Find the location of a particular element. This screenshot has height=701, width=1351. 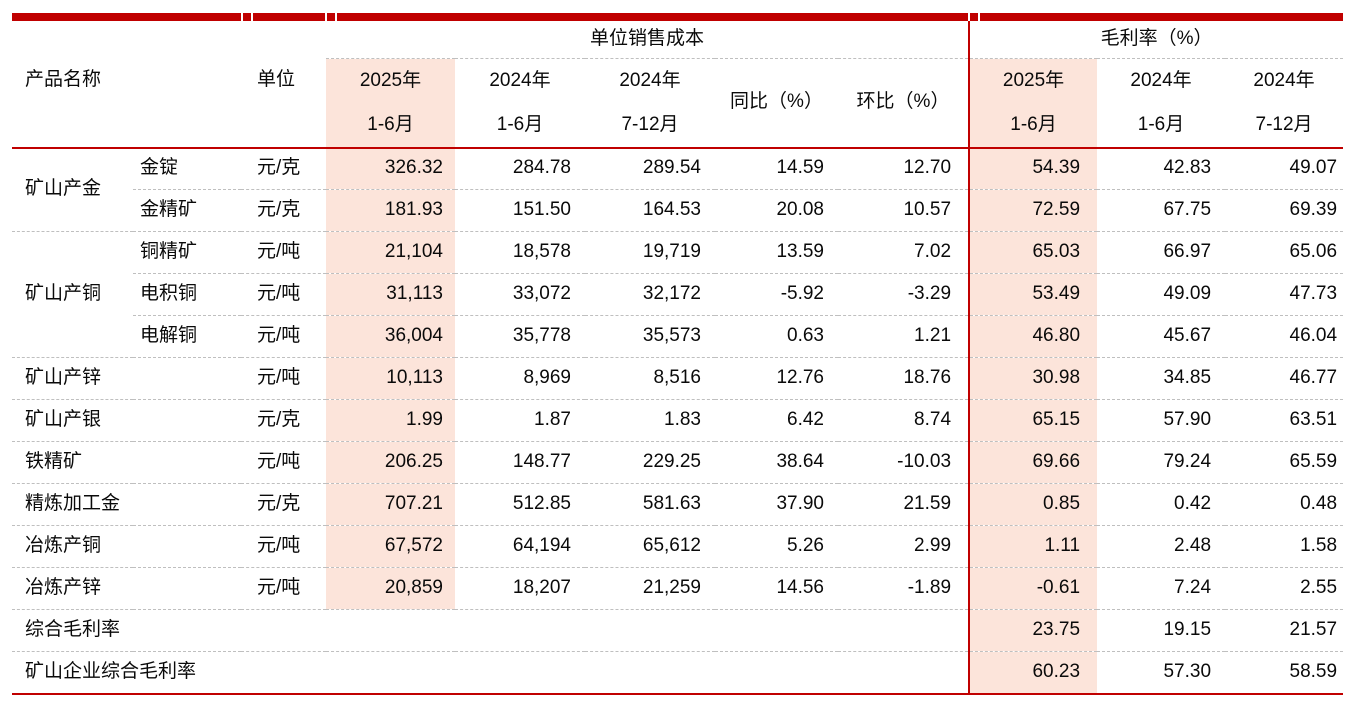

cell-margin-2024h2: 1.58 is located at coordinates (1284, 546).